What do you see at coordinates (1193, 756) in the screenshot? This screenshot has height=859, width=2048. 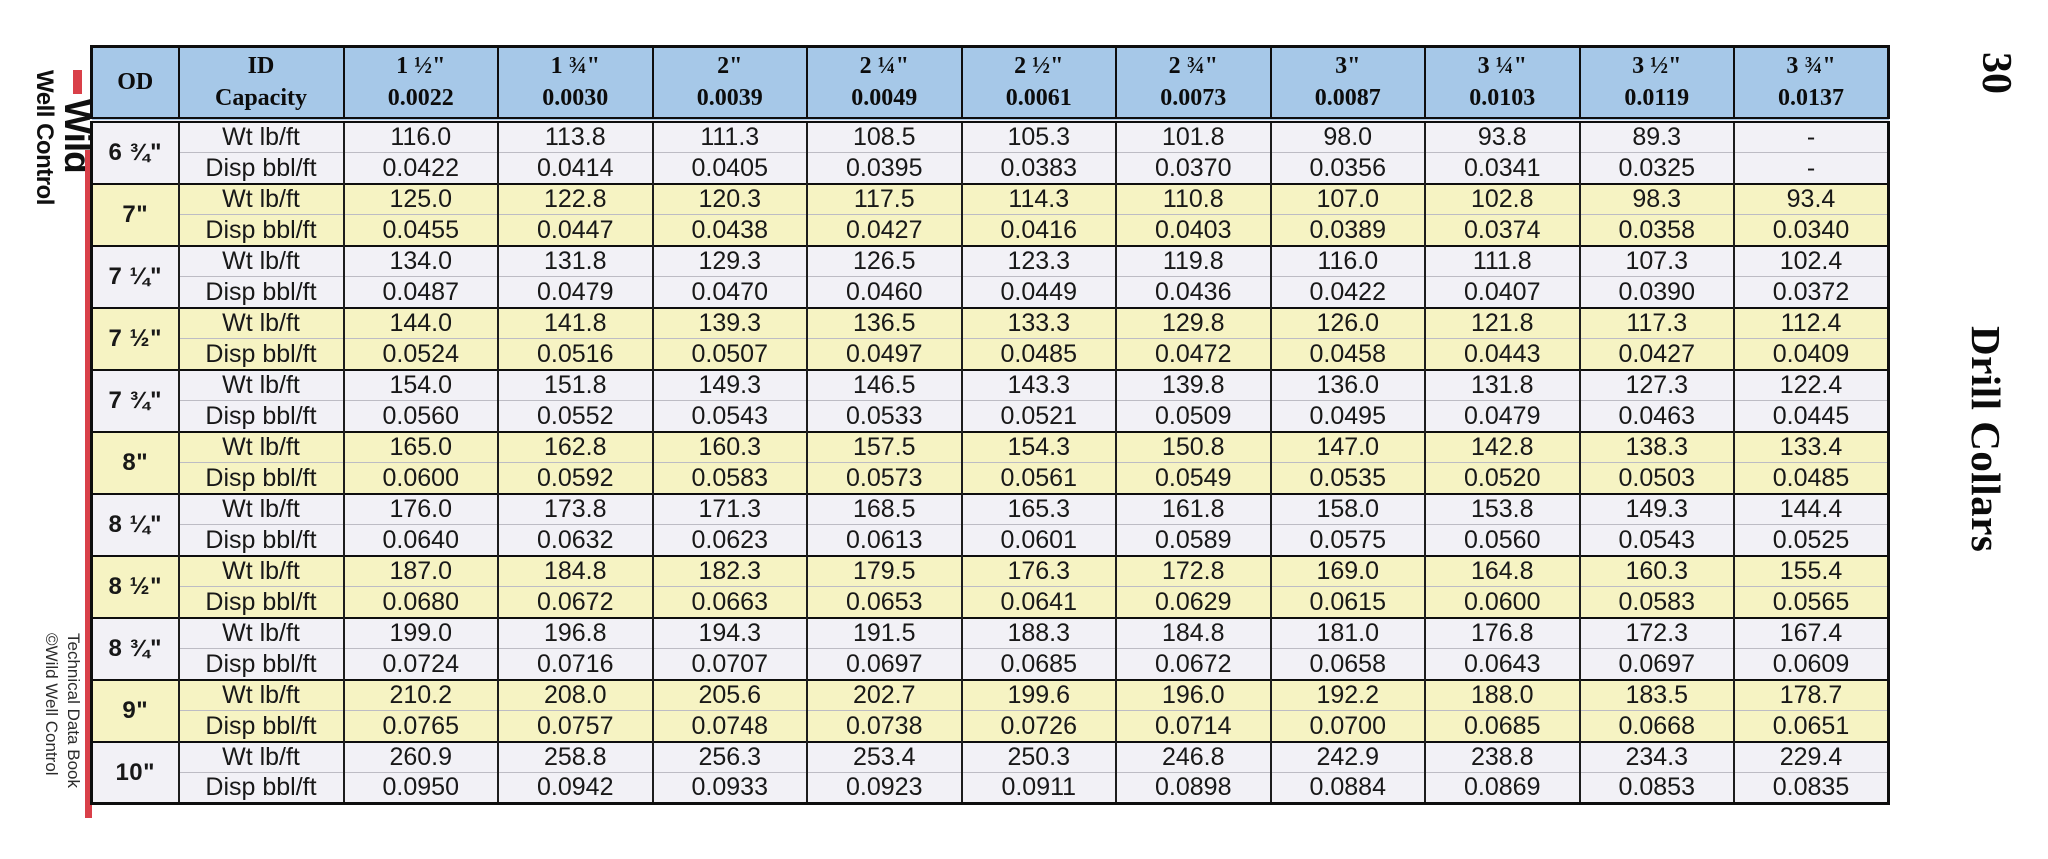 I see `value-cell: 246.8` at bounding box center [1193, 756].